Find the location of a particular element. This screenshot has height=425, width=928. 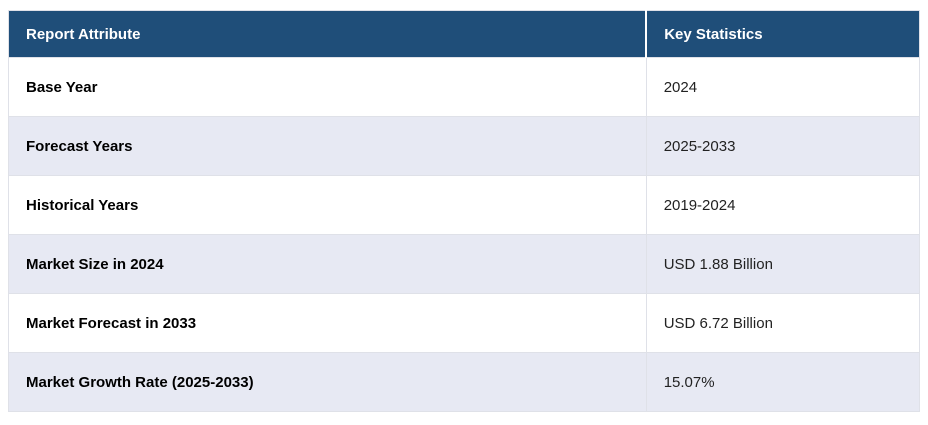

table-header-row: Report Attribute Key Statistics is located at coordinates (464, 34).